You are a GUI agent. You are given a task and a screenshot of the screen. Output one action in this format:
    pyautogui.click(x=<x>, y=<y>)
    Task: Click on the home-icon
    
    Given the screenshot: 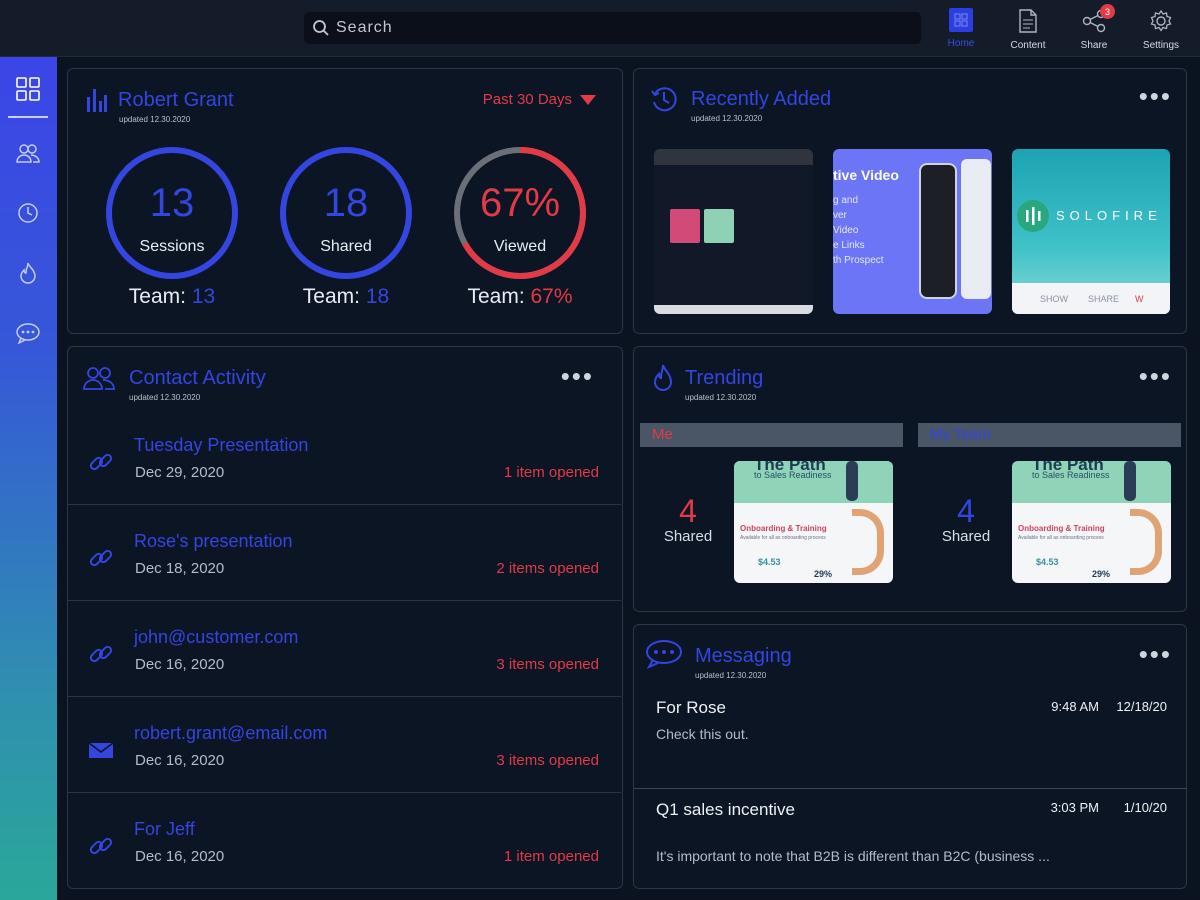 What is the action you would take?
    pyautogui.click(x=961, y=20)
    